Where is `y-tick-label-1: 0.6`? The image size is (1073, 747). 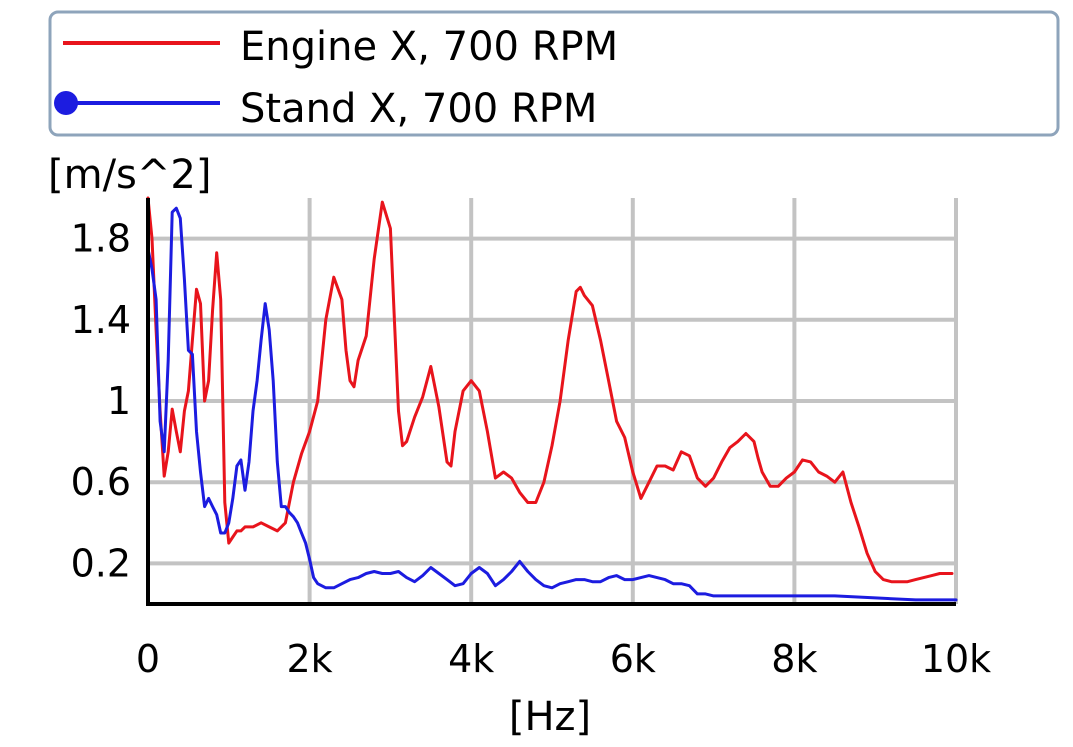
y-tick-label-1: 0.6 is located at coordinates (101, 482).